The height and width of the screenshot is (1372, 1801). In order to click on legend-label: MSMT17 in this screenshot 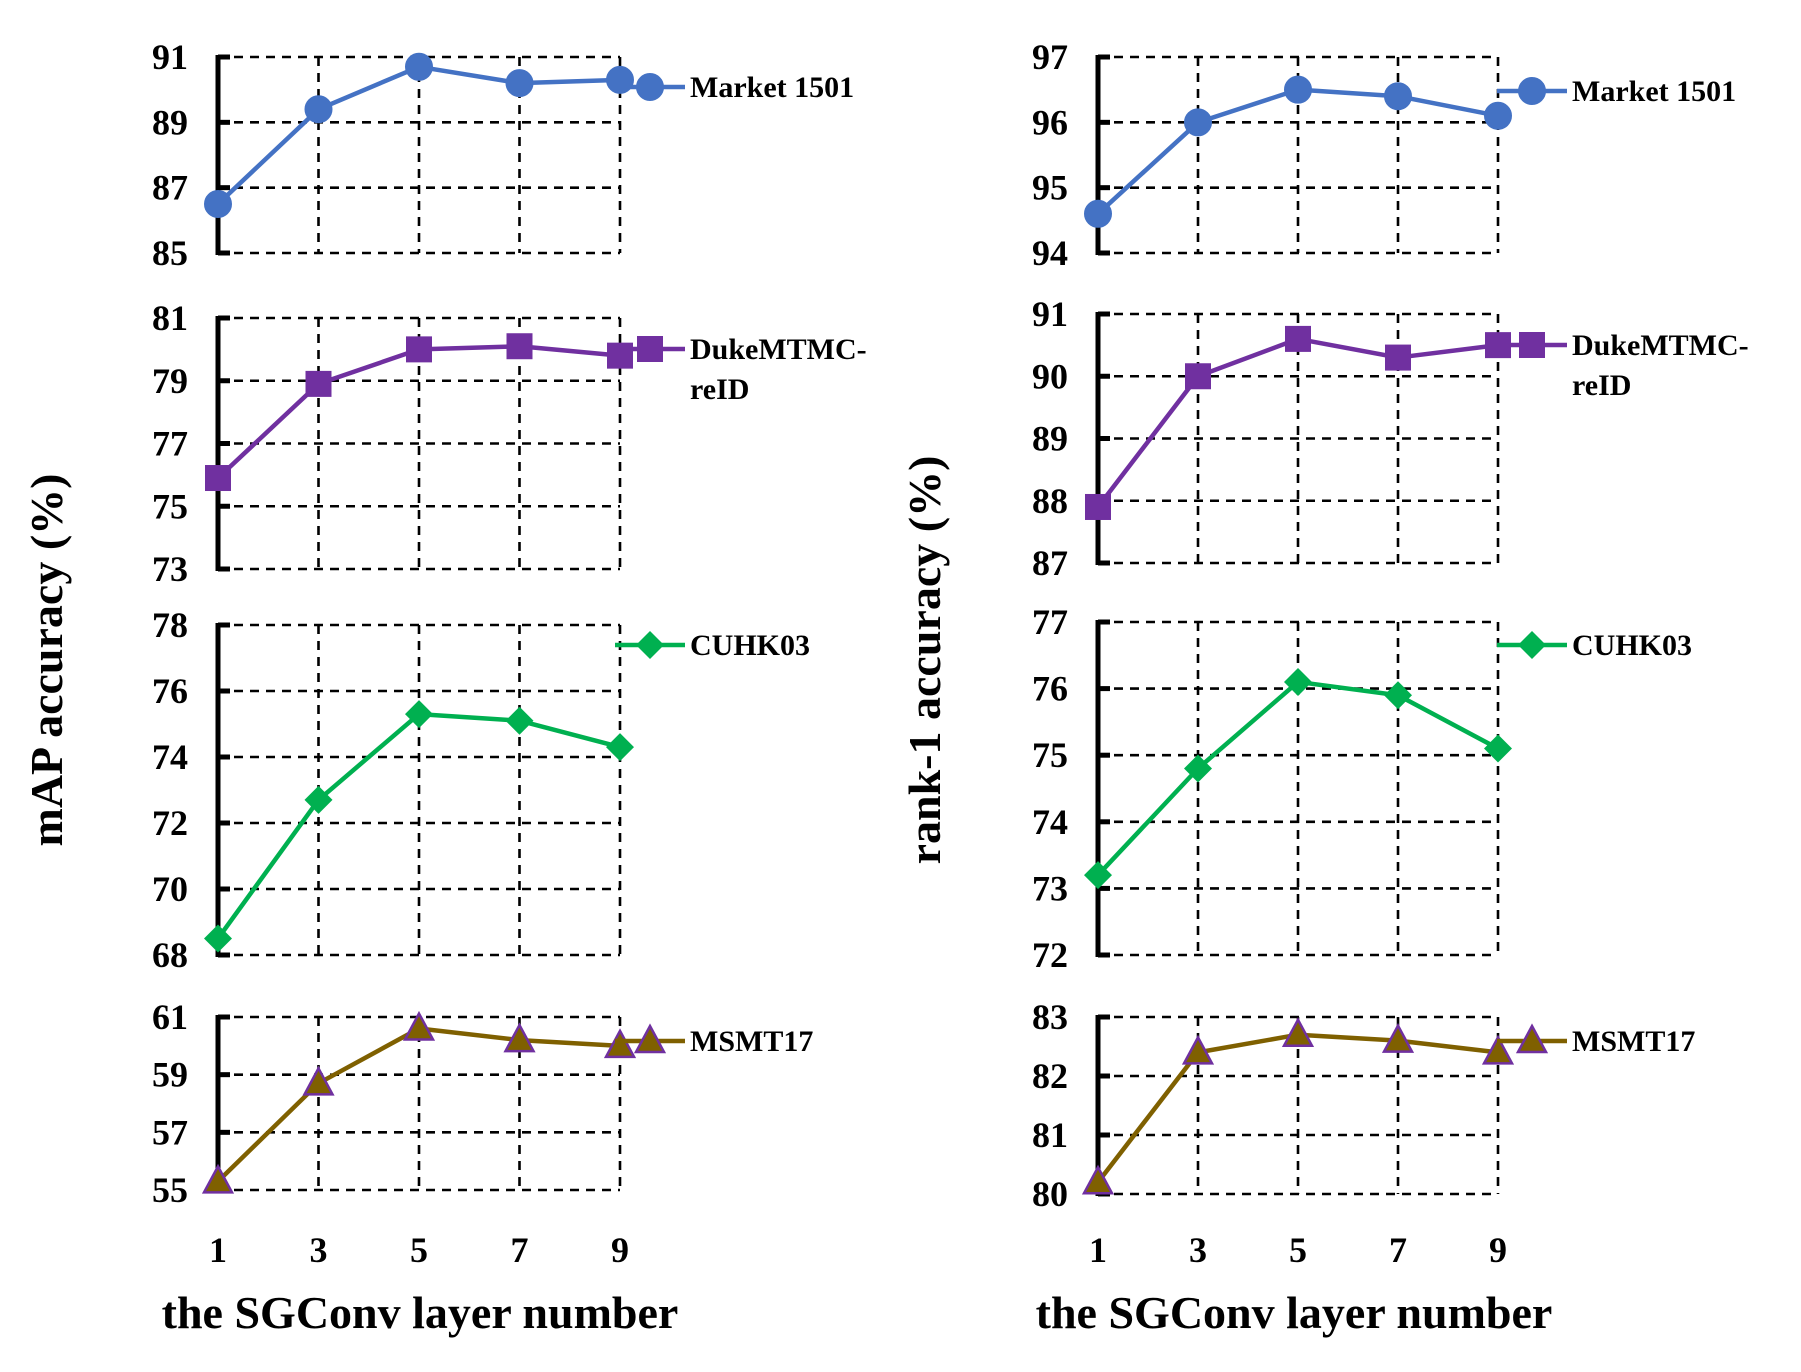, I will do `click(1633, 1041)`.